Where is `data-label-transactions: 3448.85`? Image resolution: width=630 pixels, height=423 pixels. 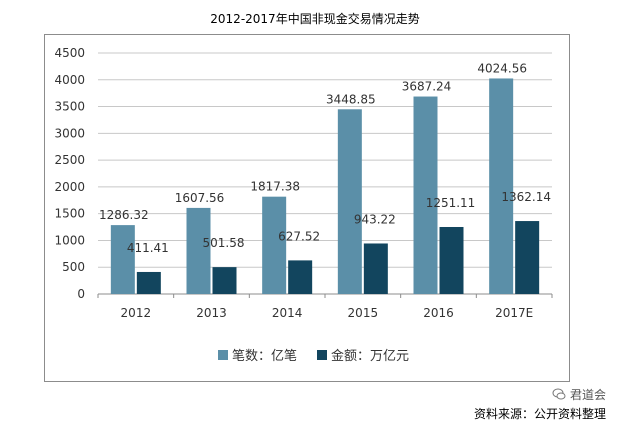 data-label-transactions: 3448.85 is located at coordinates (351, 99).